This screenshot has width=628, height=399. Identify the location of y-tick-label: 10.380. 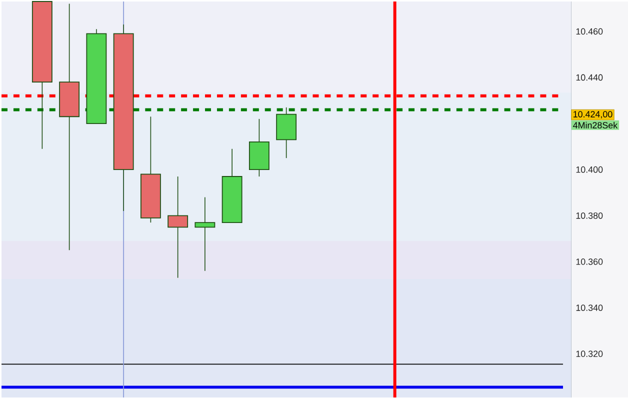
(589, 215).